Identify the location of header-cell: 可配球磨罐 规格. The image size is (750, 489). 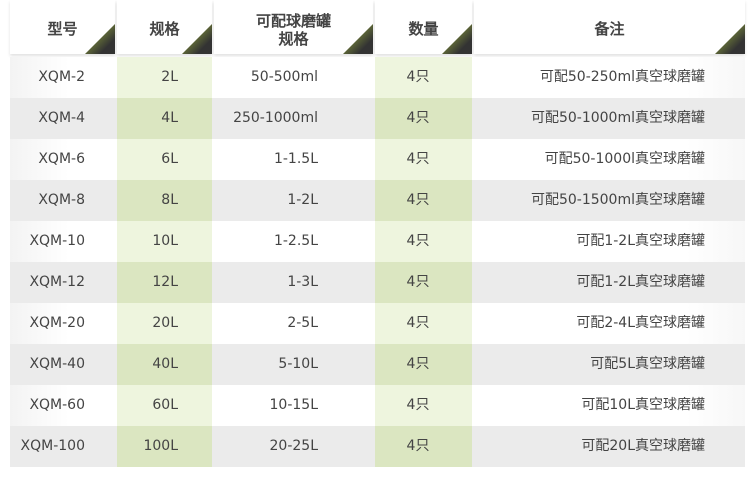
(293, 27).